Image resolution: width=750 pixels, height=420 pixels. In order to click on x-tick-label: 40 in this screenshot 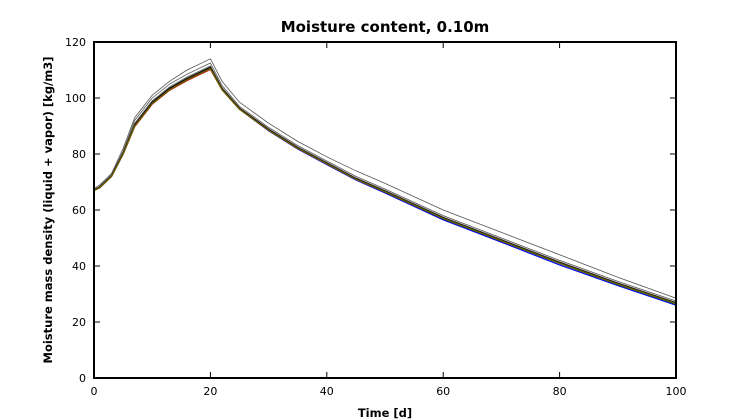, I will do `click(327, 391)`.